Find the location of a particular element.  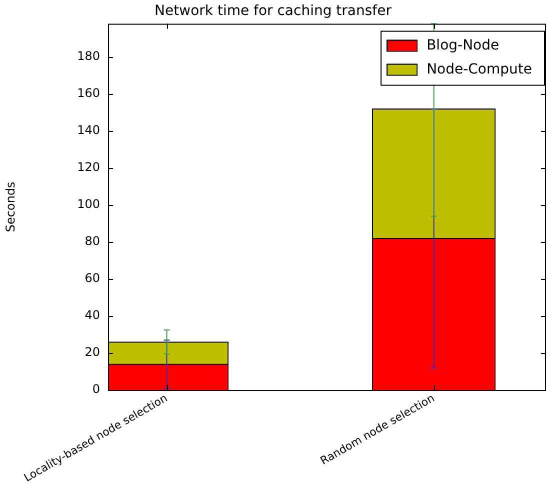

y-tick-label: 80 is located at coordinates (92, 241).